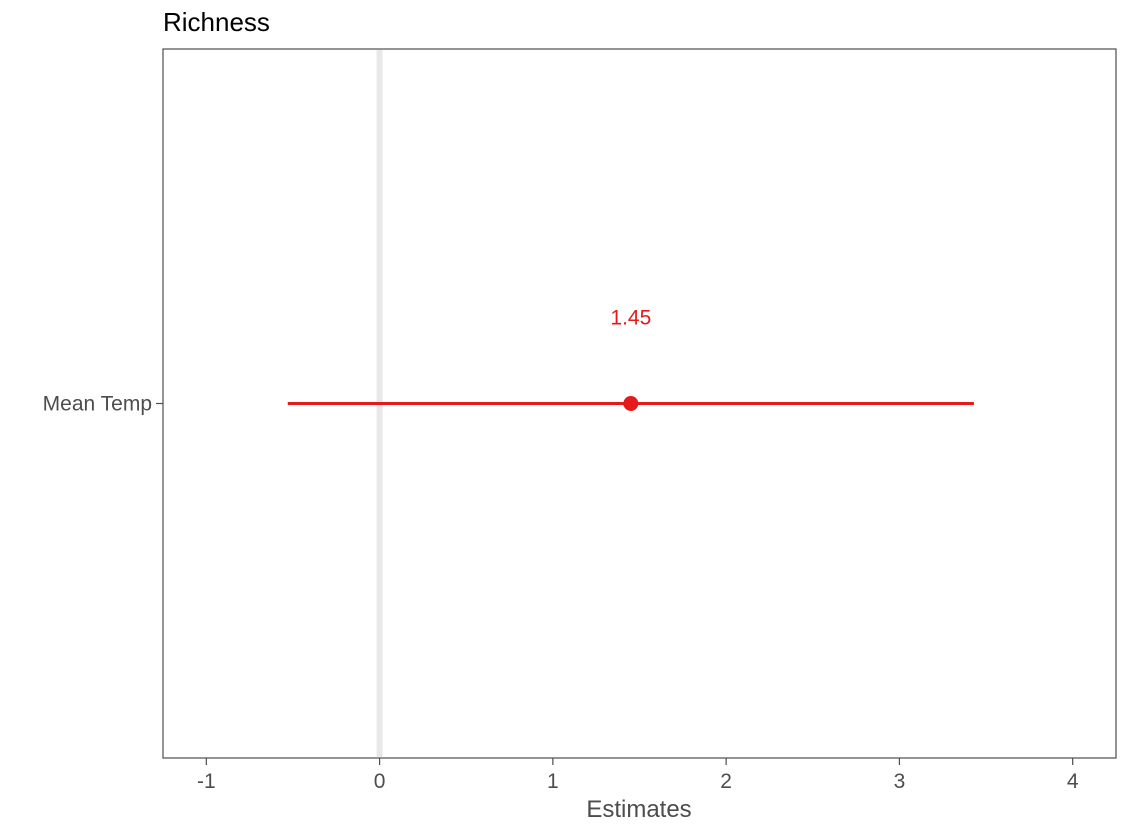 The height and width of the screenshot is (838, 1140). What do you see at coordinates (630, 359) in the screenshot?
I see `estimate-marks-layer: 1.45` at bounding box center [630, 359].